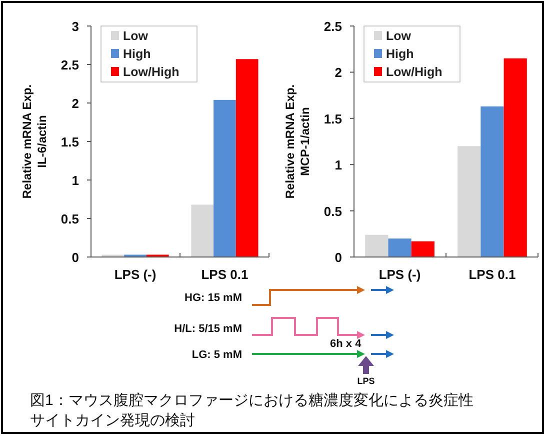 Image resolution: width=546 pixels, height=436 pixels. Describe the element at coordinates (34, 141) in the screenshot. I see `y-axis-title: Relative mRNA Exp. IL-6/actin` at that location.